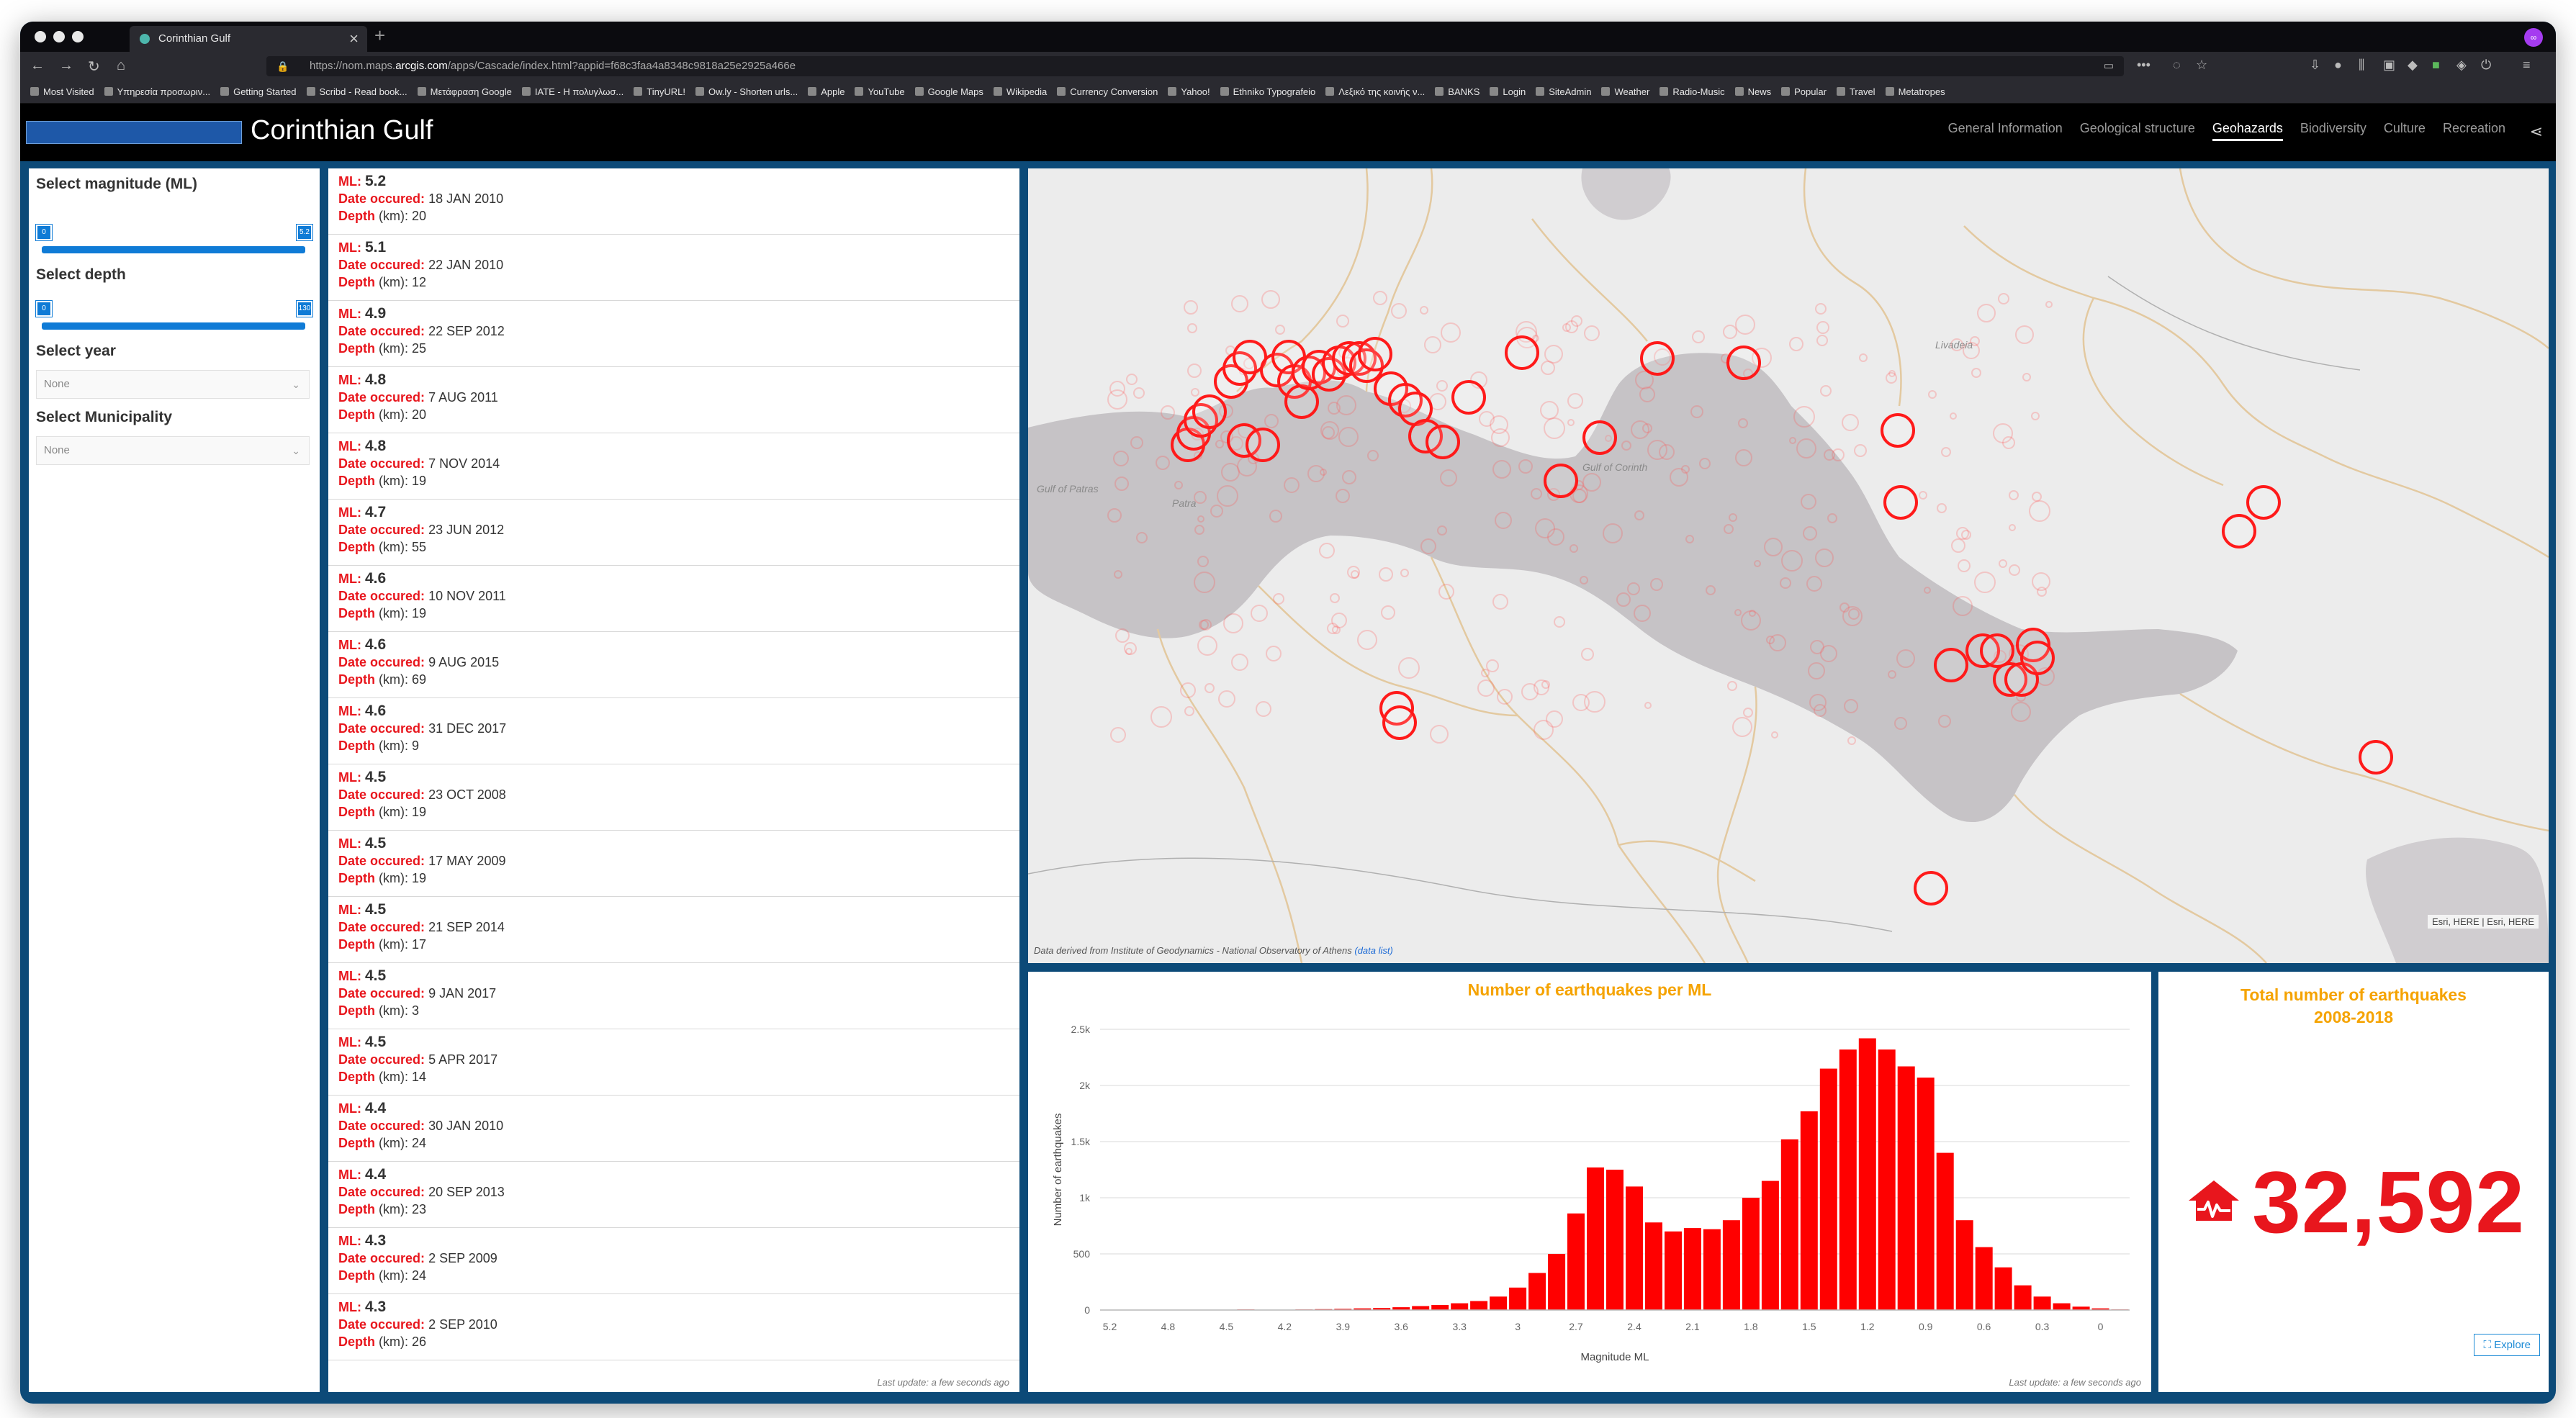 The height and width of the screenshot is (1418, 2576). Describe the element at coordinates (380, 35) in the screenshot. I see `new-tab-icon: +` at that location.